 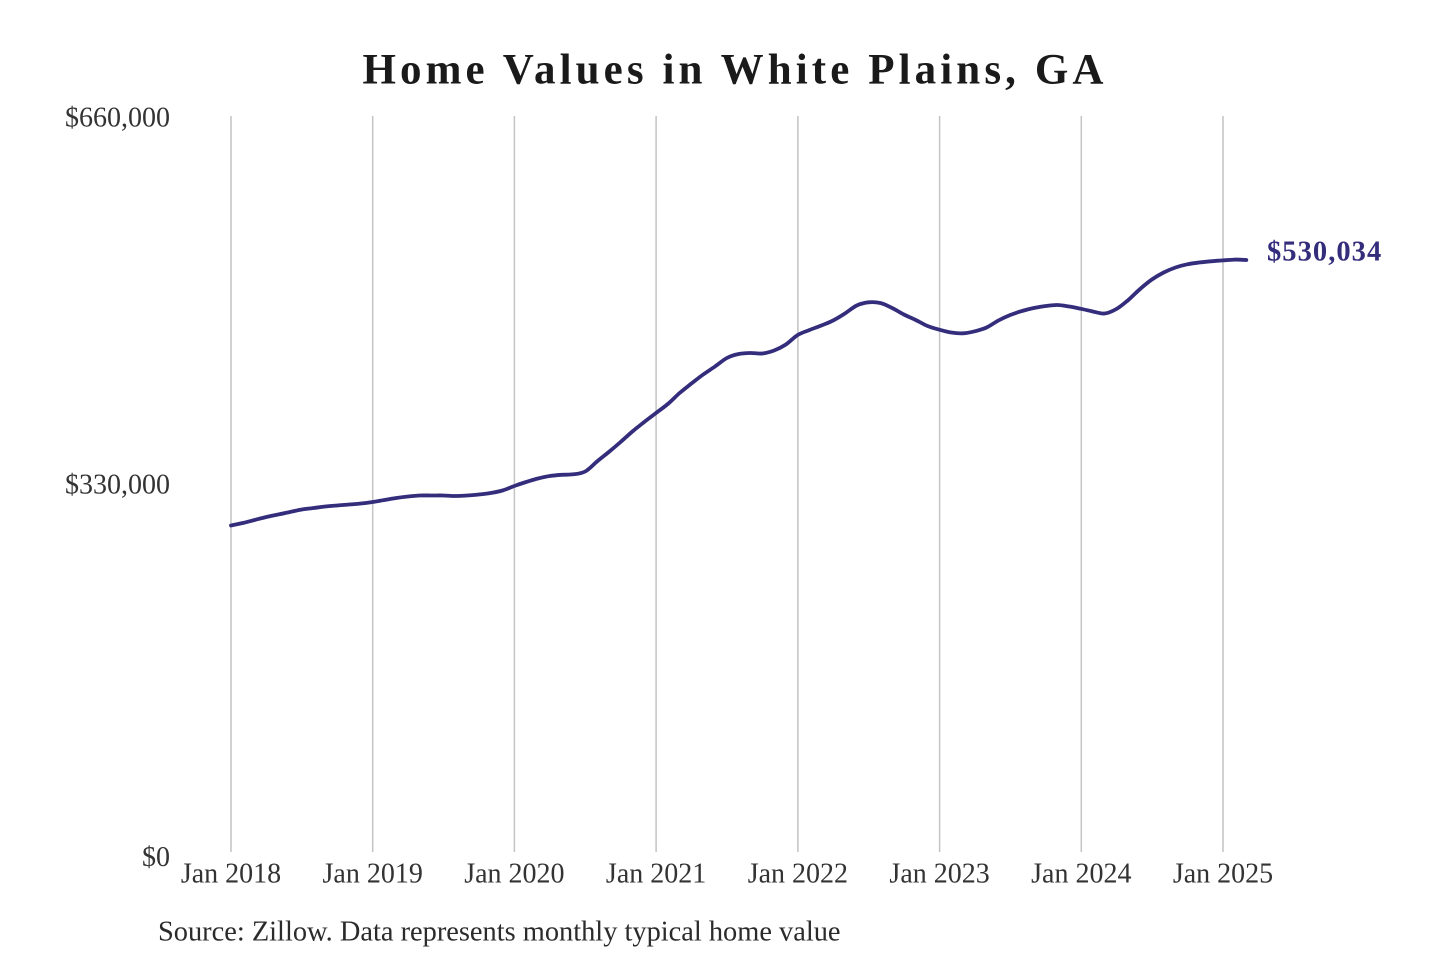 What do you see at coordinates (1081, 874) in the screenshot?
I see `svg-text: Jan 2024` at bounding box center [1081, 874].